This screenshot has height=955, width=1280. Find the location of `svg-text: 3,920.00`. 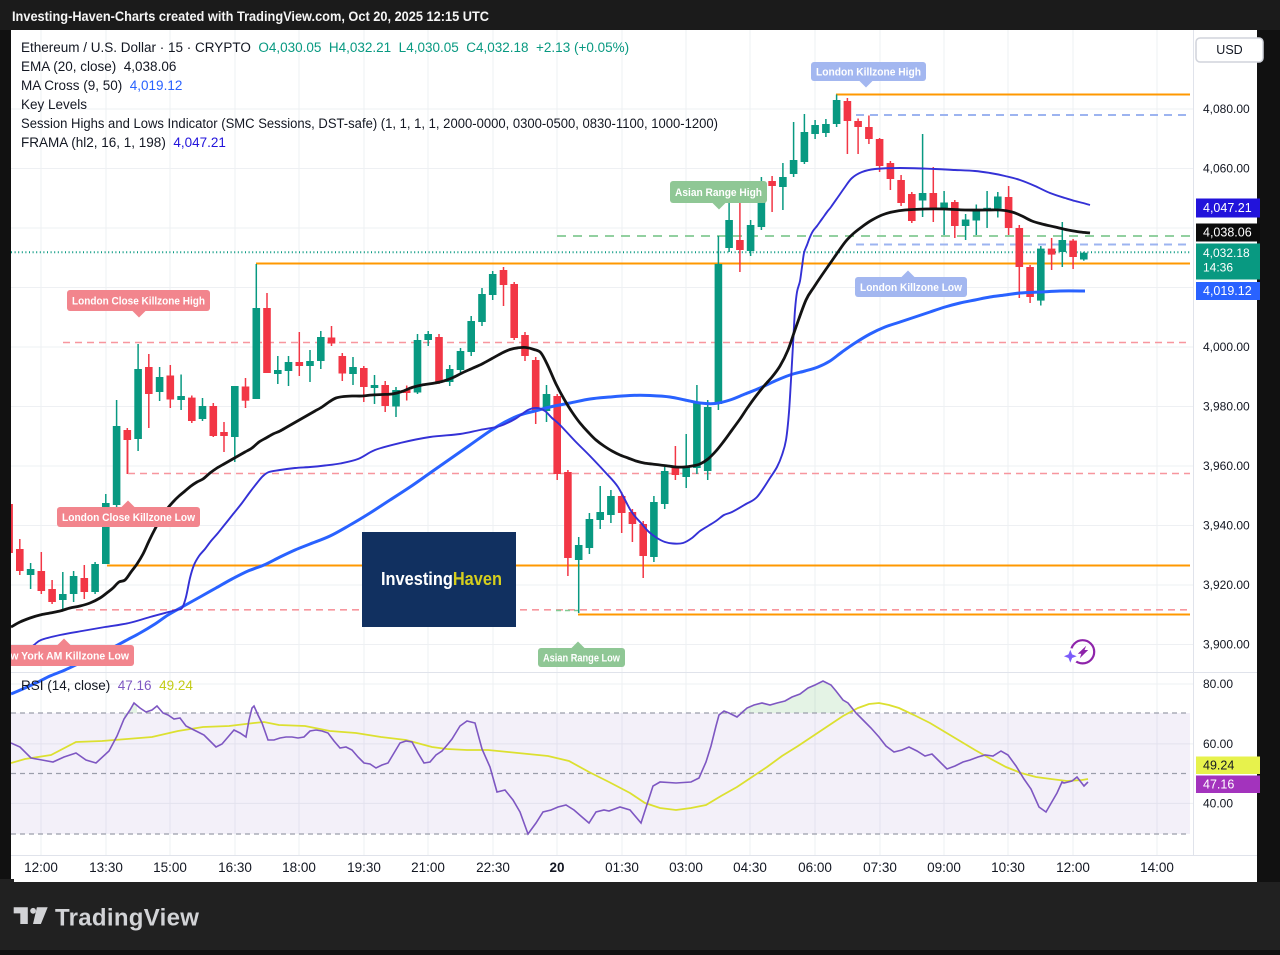

svg-text: 3,920.00 is located at coordinates (1226, 585).